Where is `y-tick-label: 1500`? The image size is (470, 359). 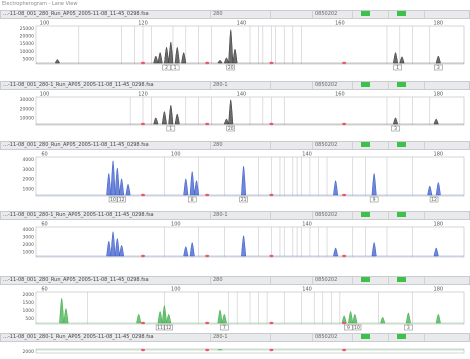 y-tick-label: 1500 is located at coordinates (29, 303).